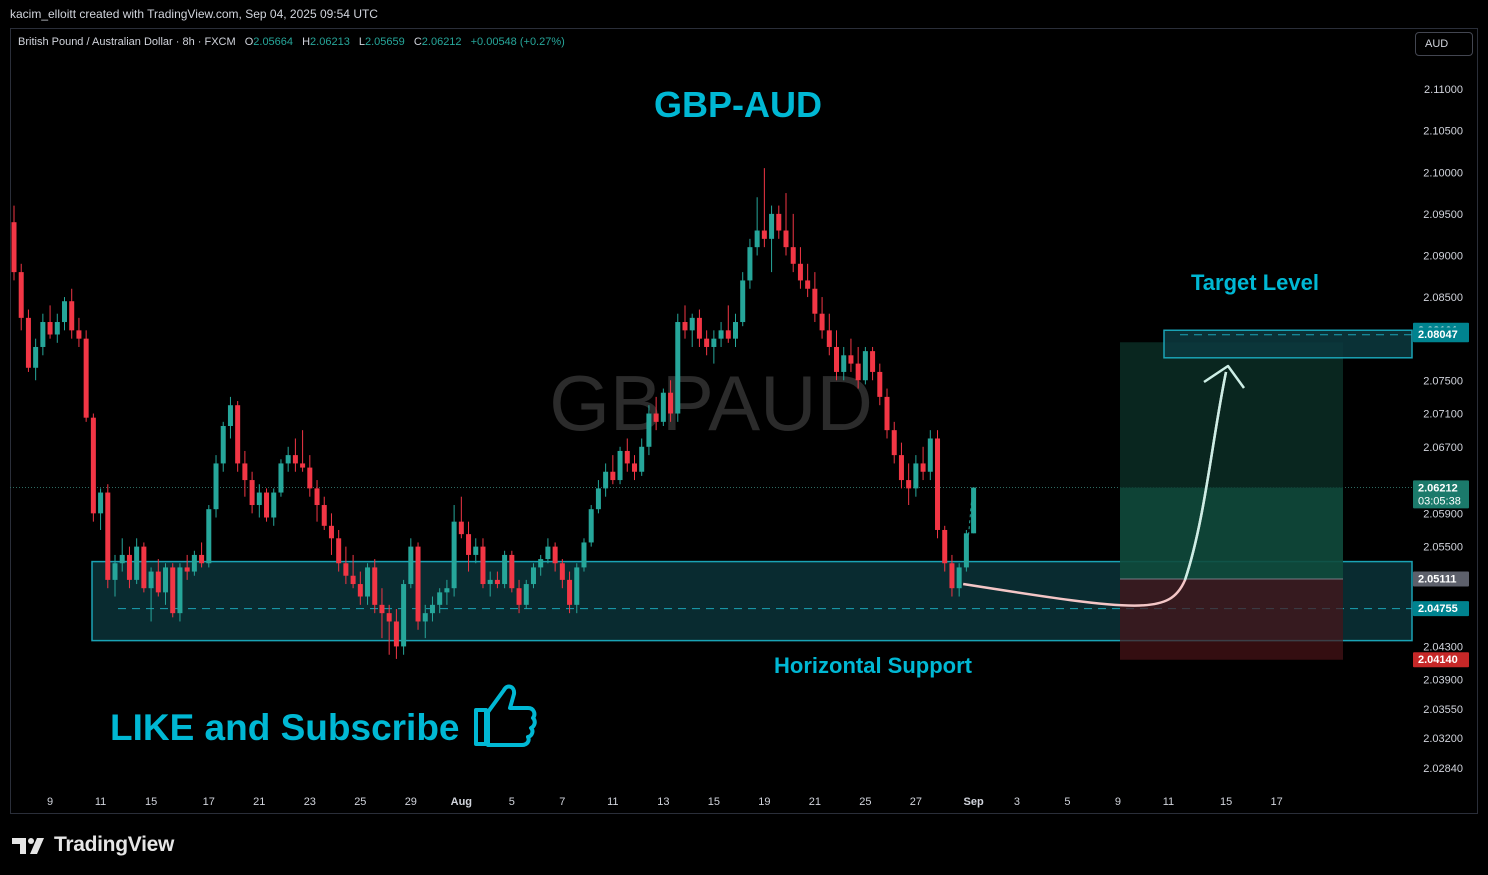 This screenshot has height=875, width=1488. I want to click on y-tick-label: 2.10000, so click(1443, 173).